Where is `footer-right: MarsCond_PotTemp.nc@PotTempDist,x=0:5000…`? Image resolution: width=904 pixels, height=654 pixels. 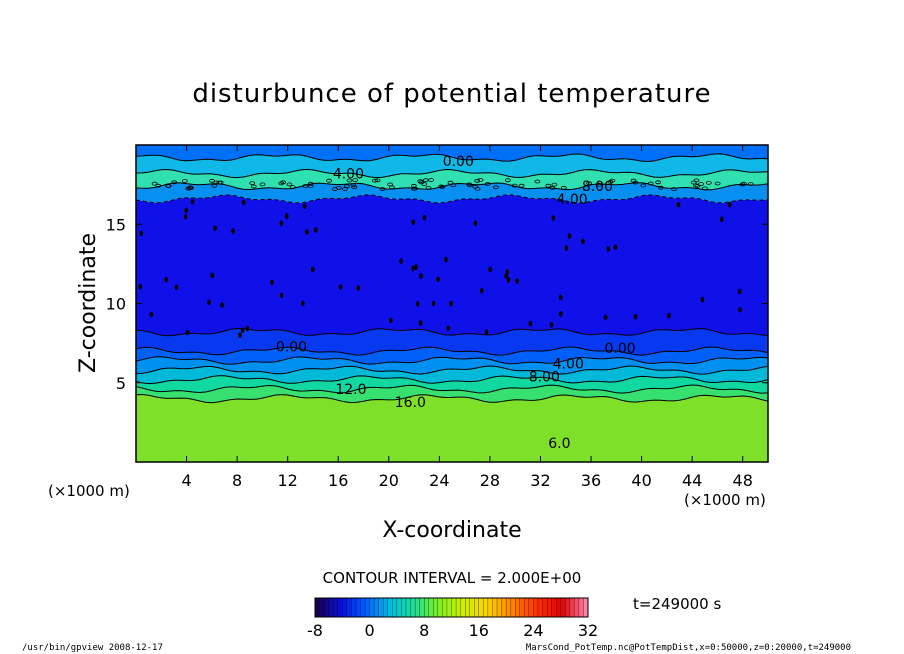 footer-right: MarsCond_PotTemp.nc@PotTempDist,x=0:5000… is located at coordinates (688, 648).